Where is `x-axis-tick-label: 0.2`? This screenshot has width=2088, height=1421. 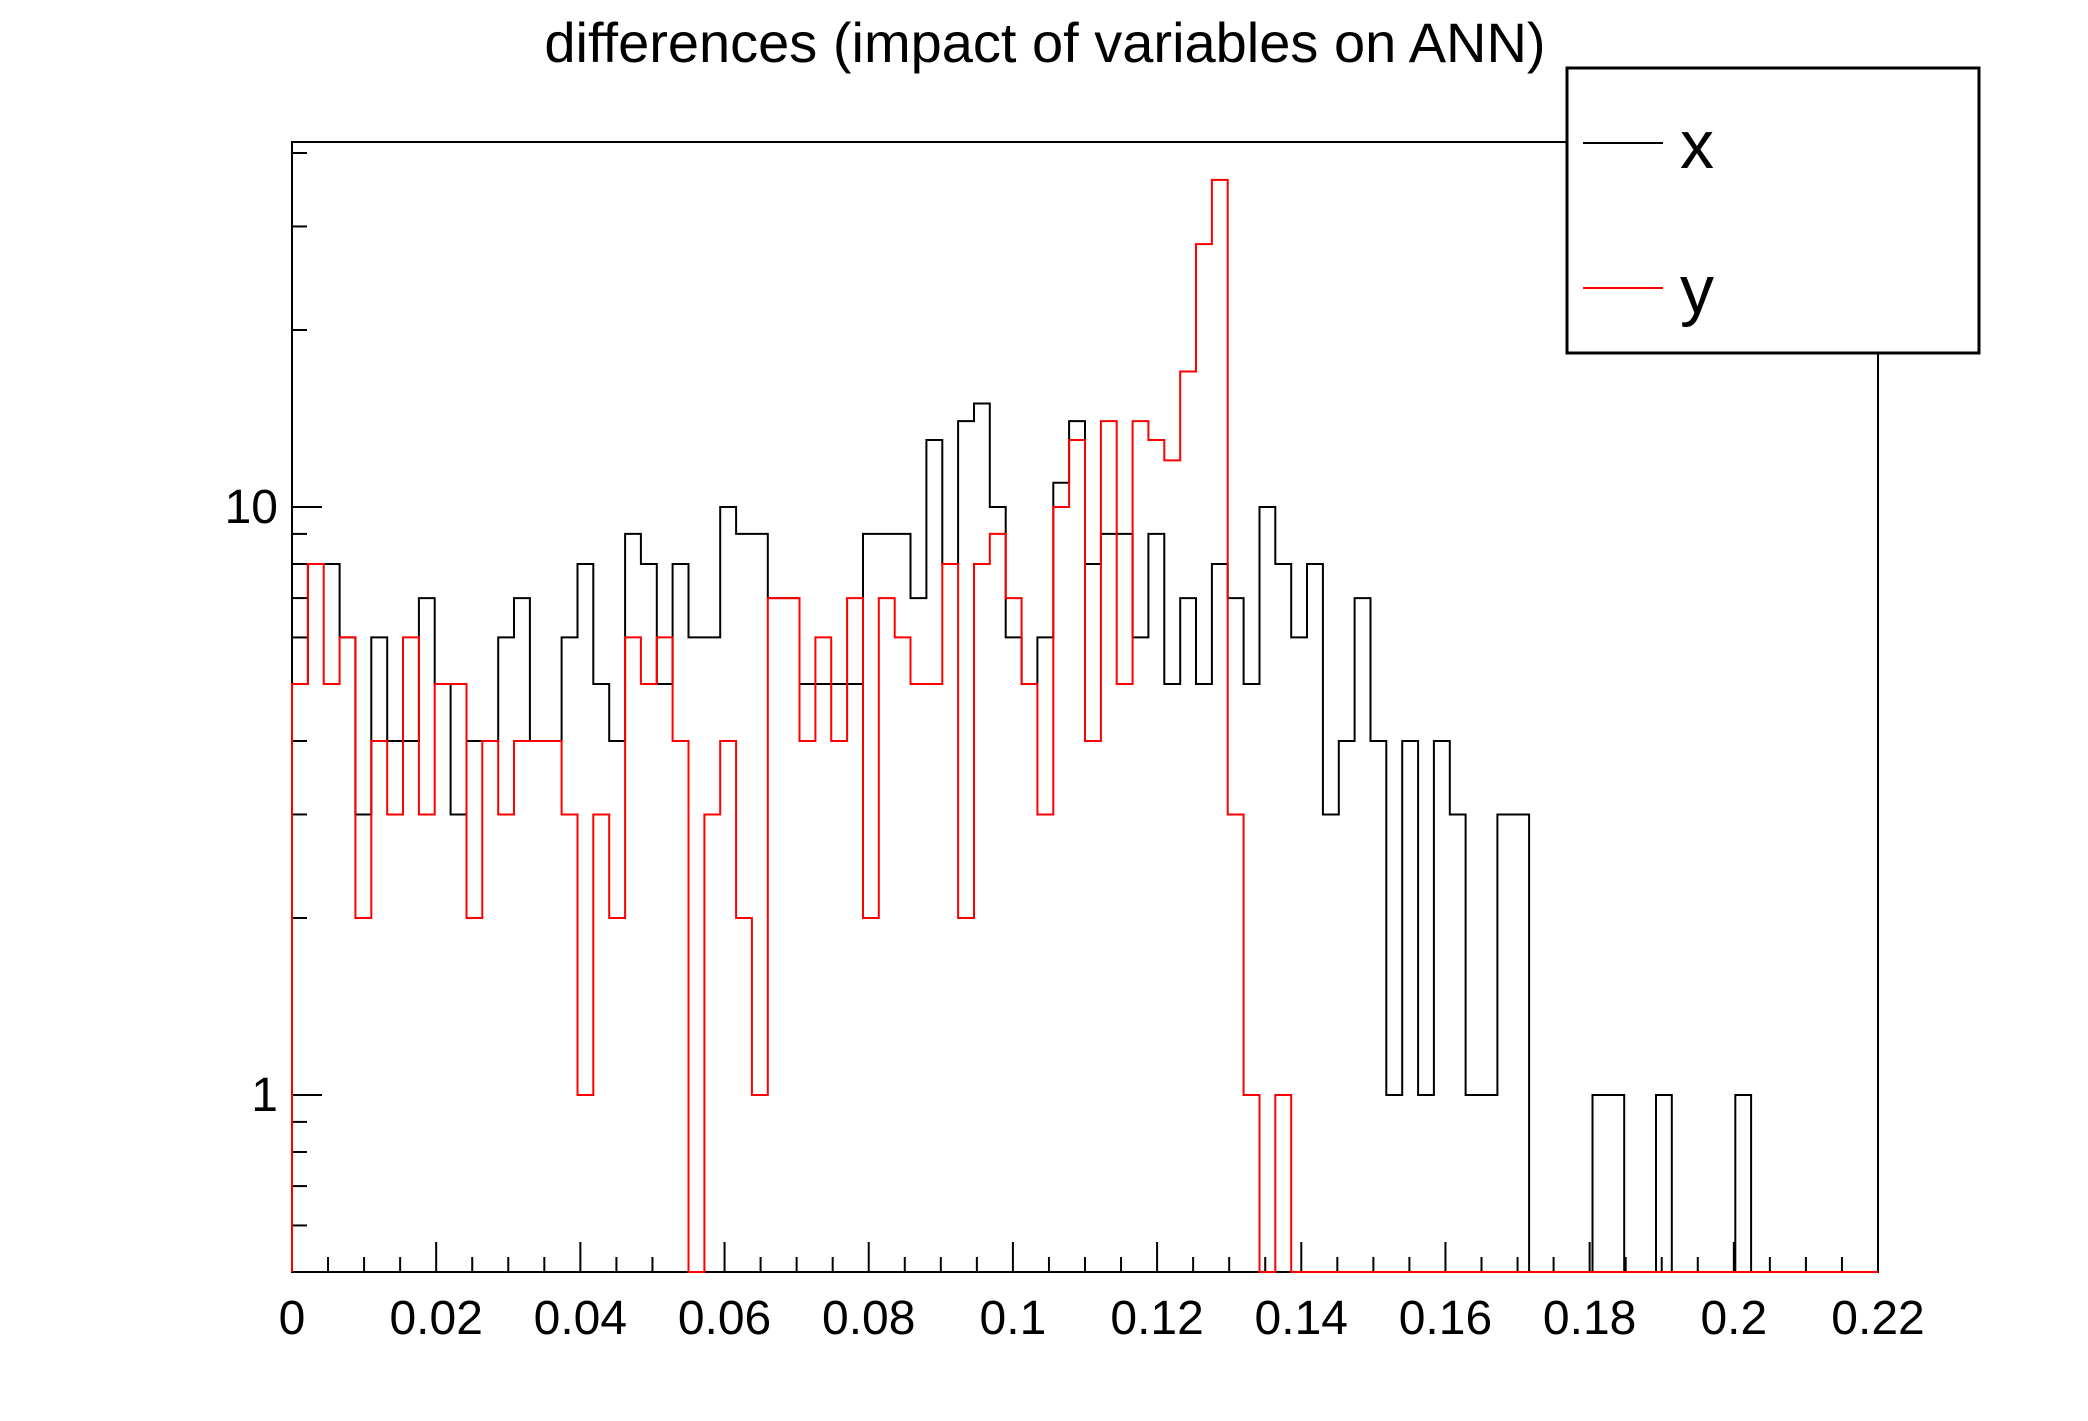
x-axis-tick-label: 0.2 is located at coordinates (1733, 1318).